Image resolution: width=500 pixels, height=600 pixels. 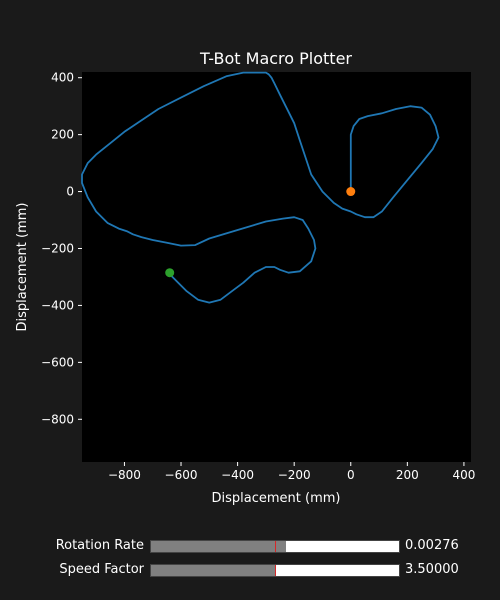 I want to click on y-tick-label: 0, so click(x=70, y=192).